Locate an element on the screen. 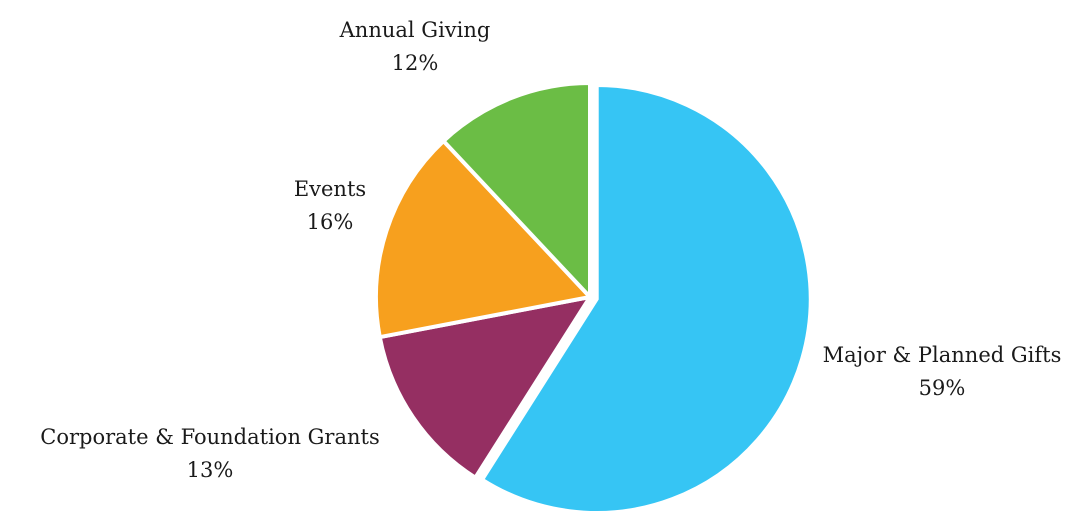  pie-slice-annual-giving is located at coordinates (516, 191).